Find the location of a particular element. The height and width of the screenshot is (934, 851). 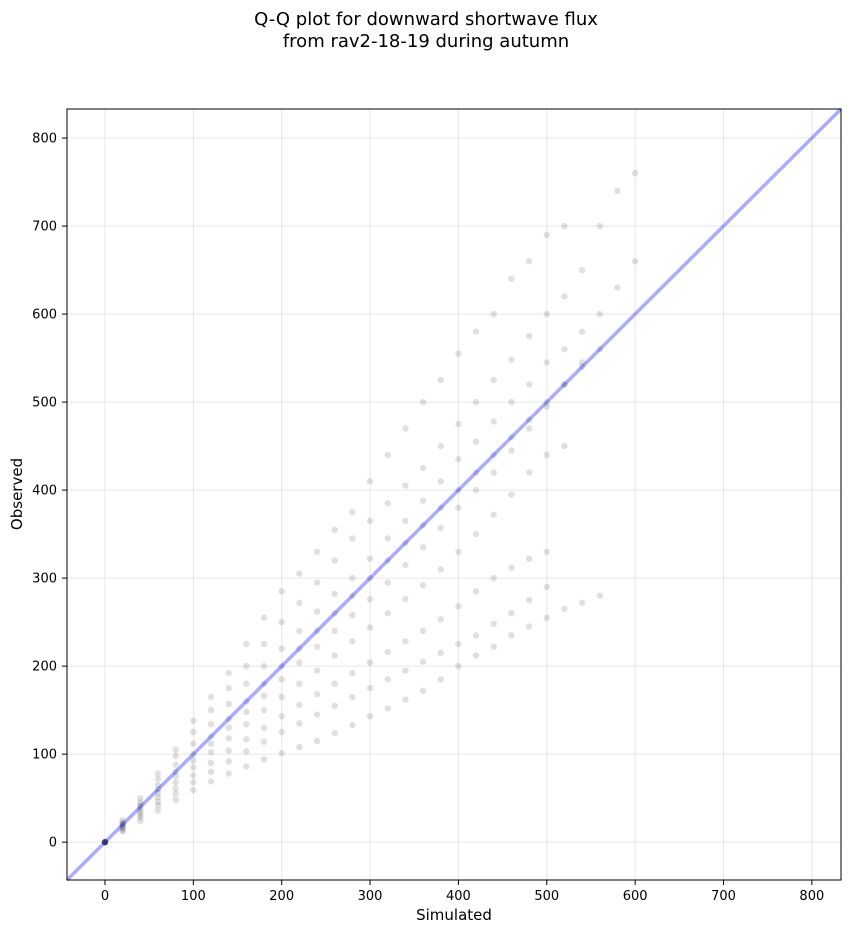

x-tick-label: 600 is located at coordinates (635, 896).